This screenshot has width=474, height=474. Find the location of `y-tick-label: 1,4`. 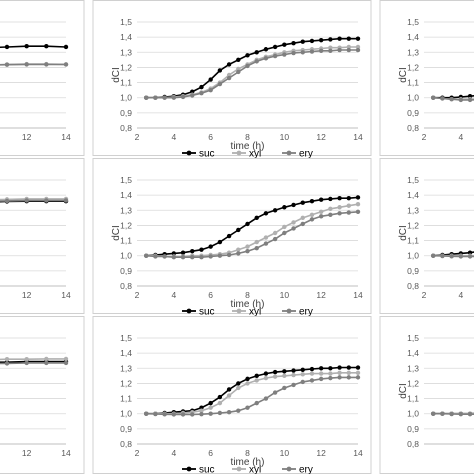

y-tick-label: 1,4 is located at coordinates (126, 195).